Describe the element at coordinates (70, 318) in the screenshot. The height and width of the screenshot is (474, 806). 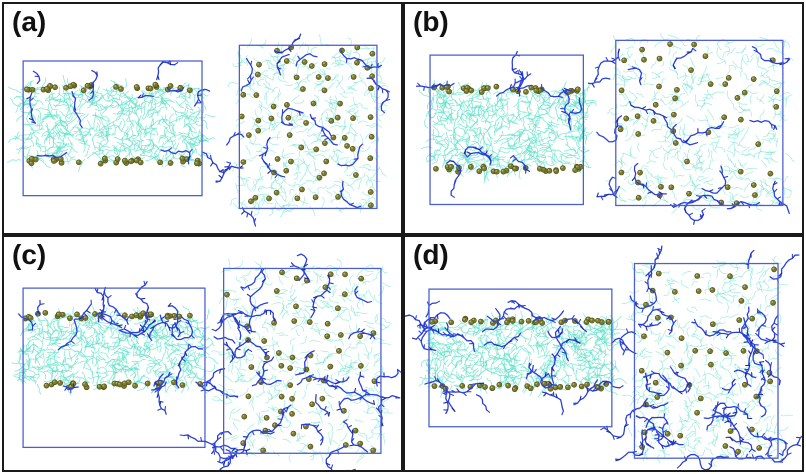
I see `panel-c-headgroup-top` at that location.